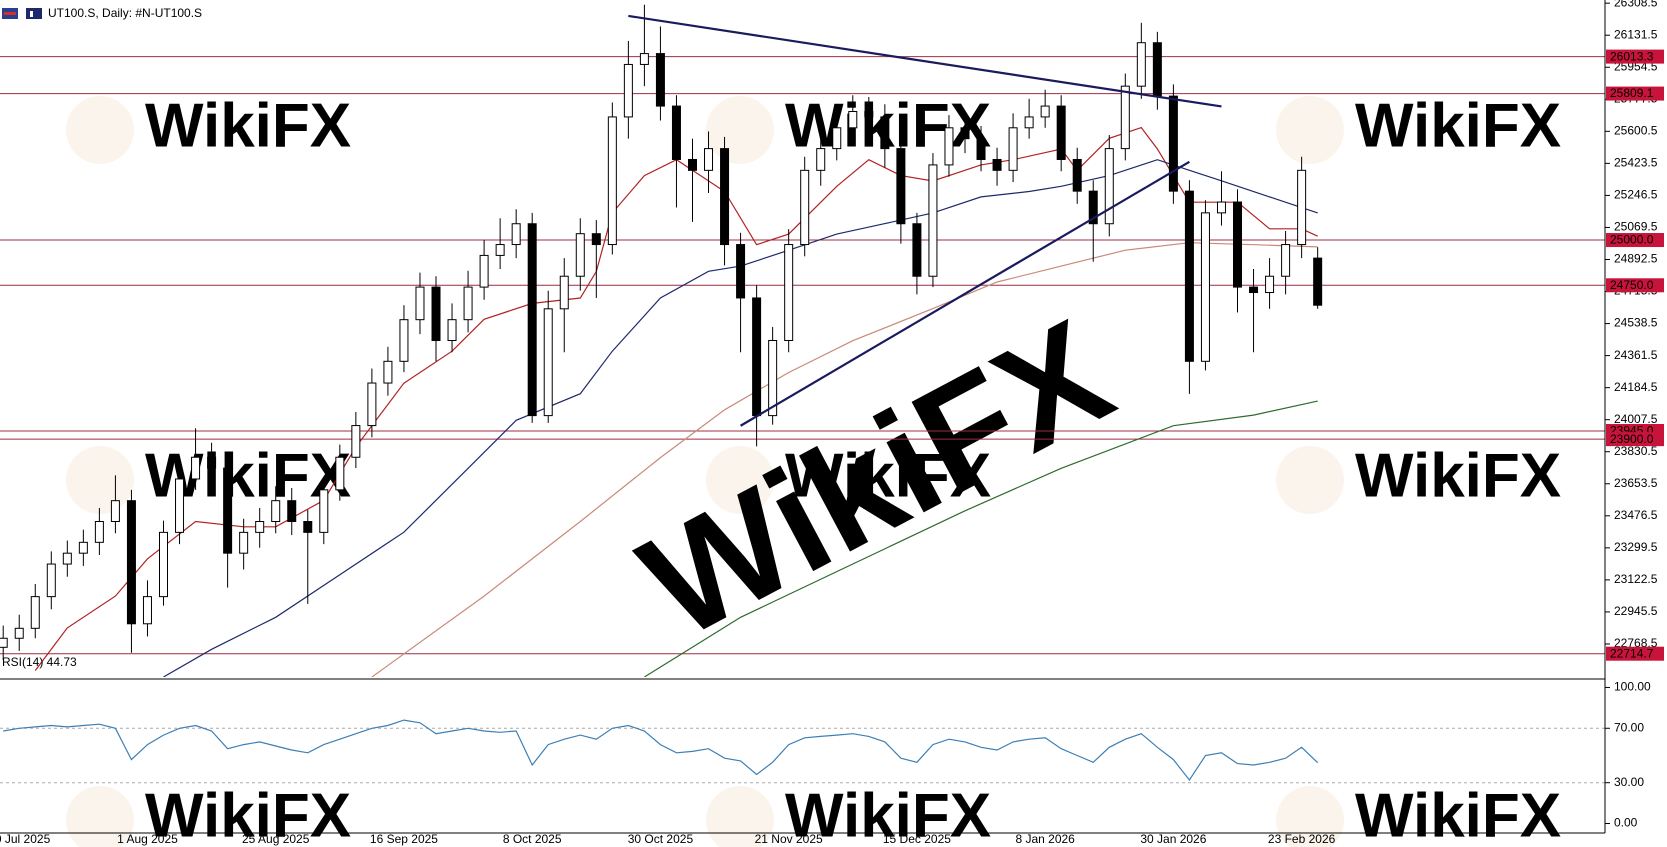 The image size is (1667, 847). What do you see at coordinates (1632, 240) in the screenshot?
I see `level-label: 25000.0` at bounding box center [1632, 240].